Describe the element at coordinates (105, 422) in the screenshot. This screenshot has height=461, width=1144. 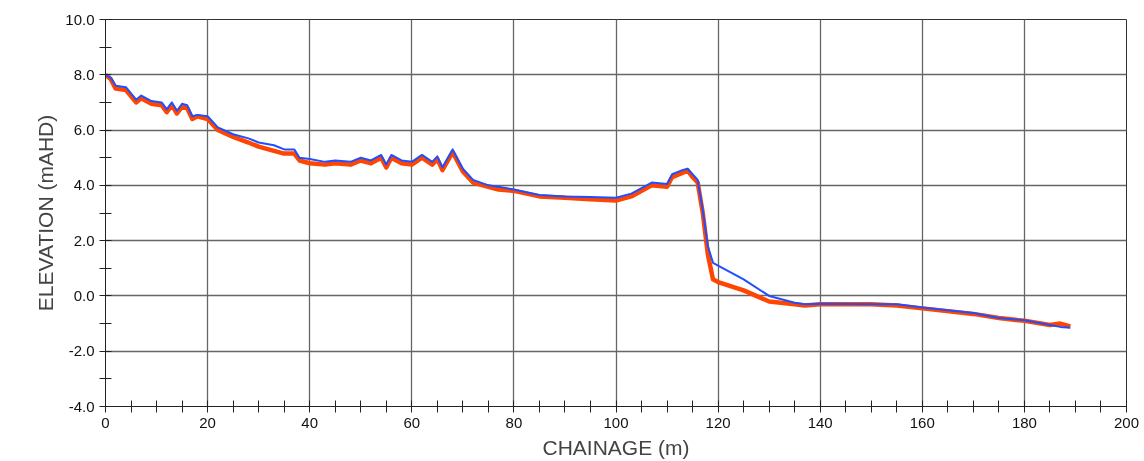
I see `x-tick-label: 0` at that location.